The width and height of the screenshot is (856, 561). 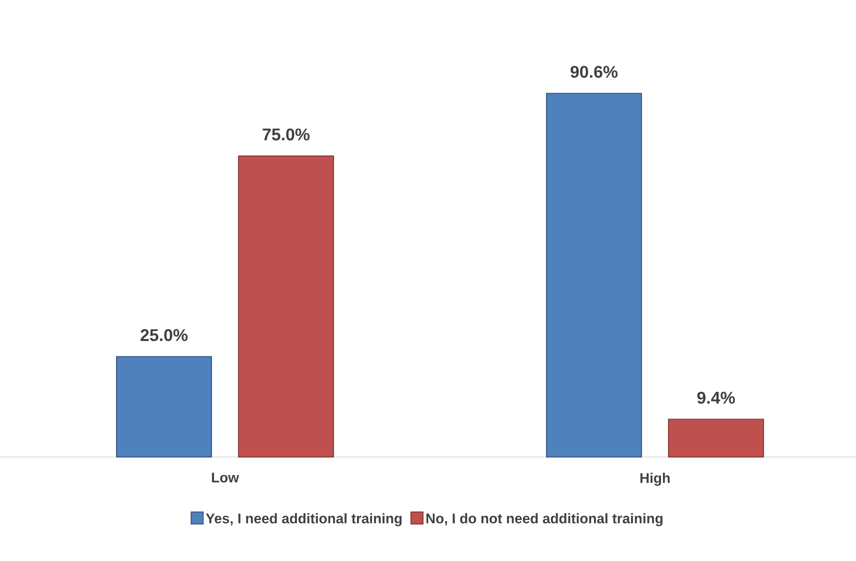 I want to click on x-tick-label: Low, so click(x=225, y=477).